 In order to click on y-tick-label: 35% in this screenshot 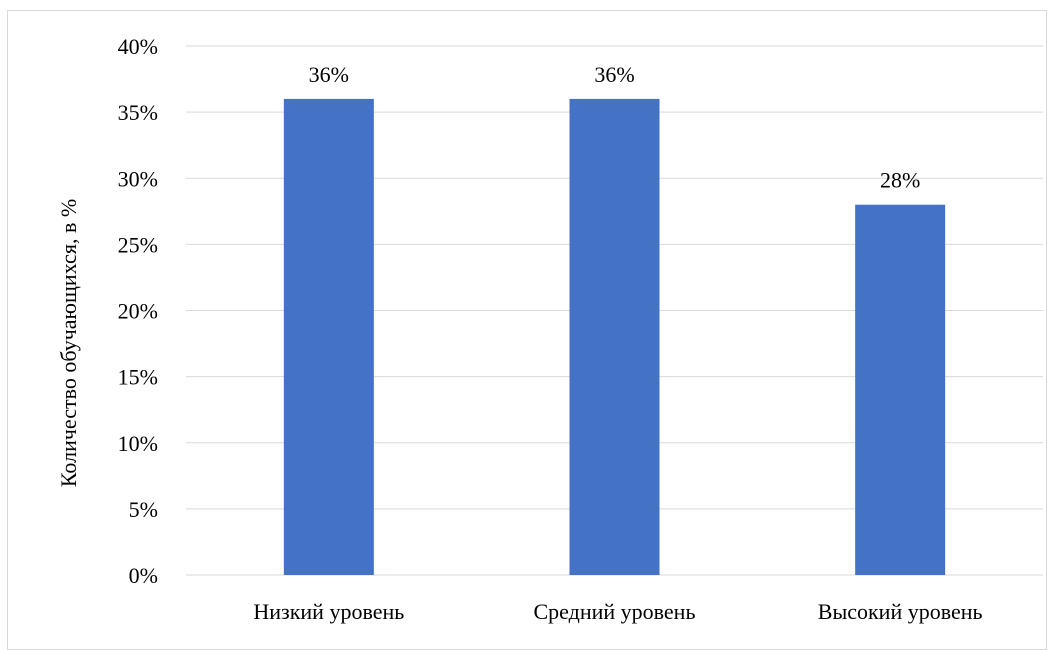, I will do `click(138, 112)`.